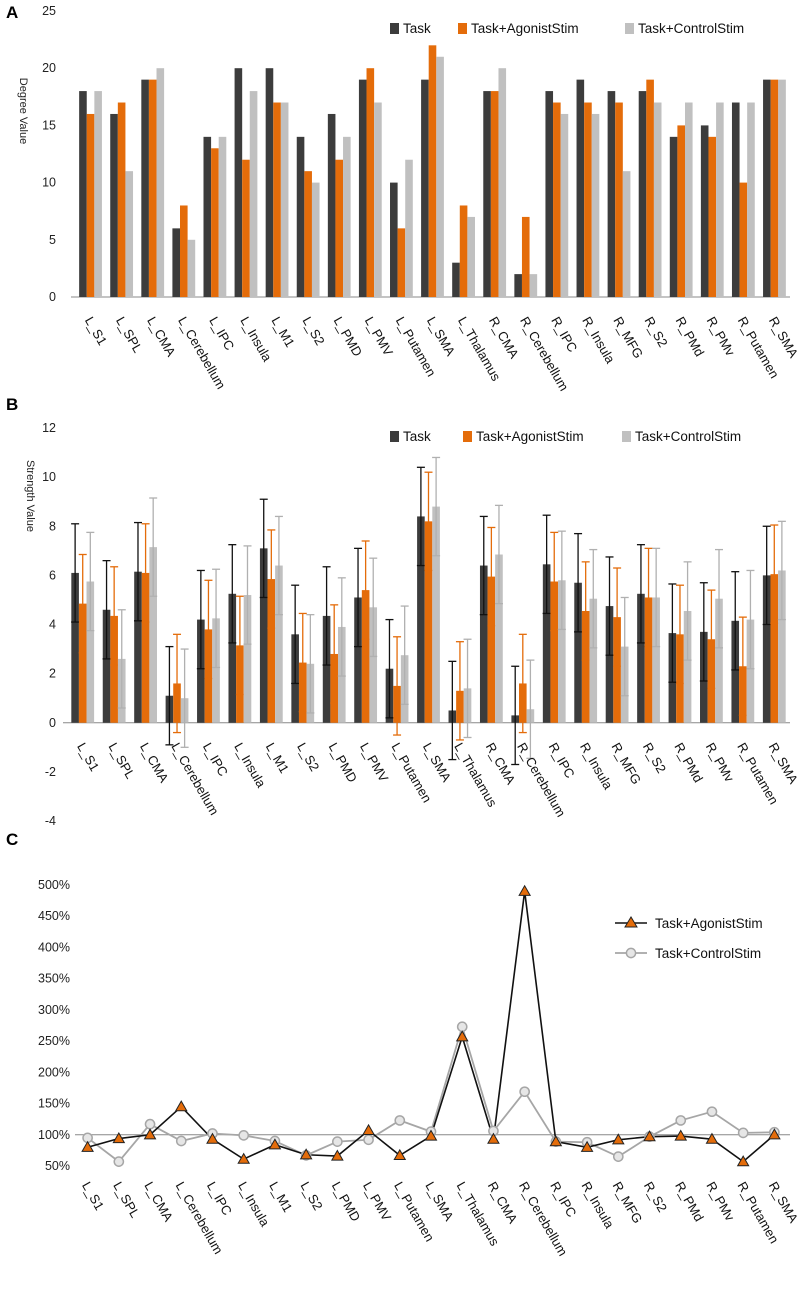 Image resolution: width=800 pixels, height=1300 pixels. Describe the element at coordinates (96, 331) in the screenshot. I see `x-tick-label: L_S1` at that location.